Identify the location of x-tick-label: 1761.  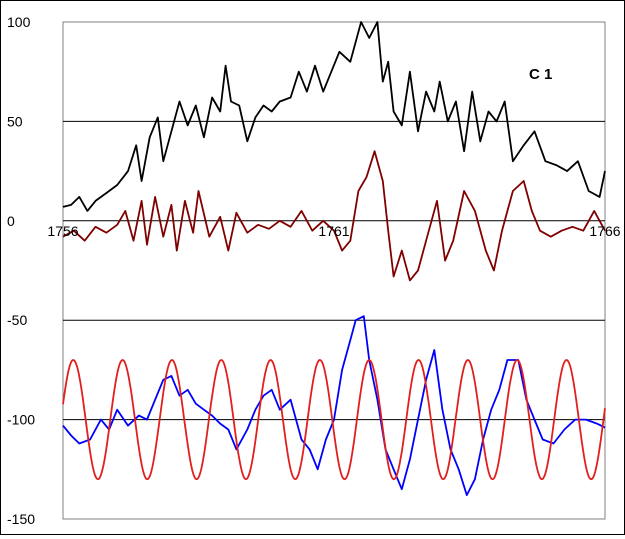
(333, 231).